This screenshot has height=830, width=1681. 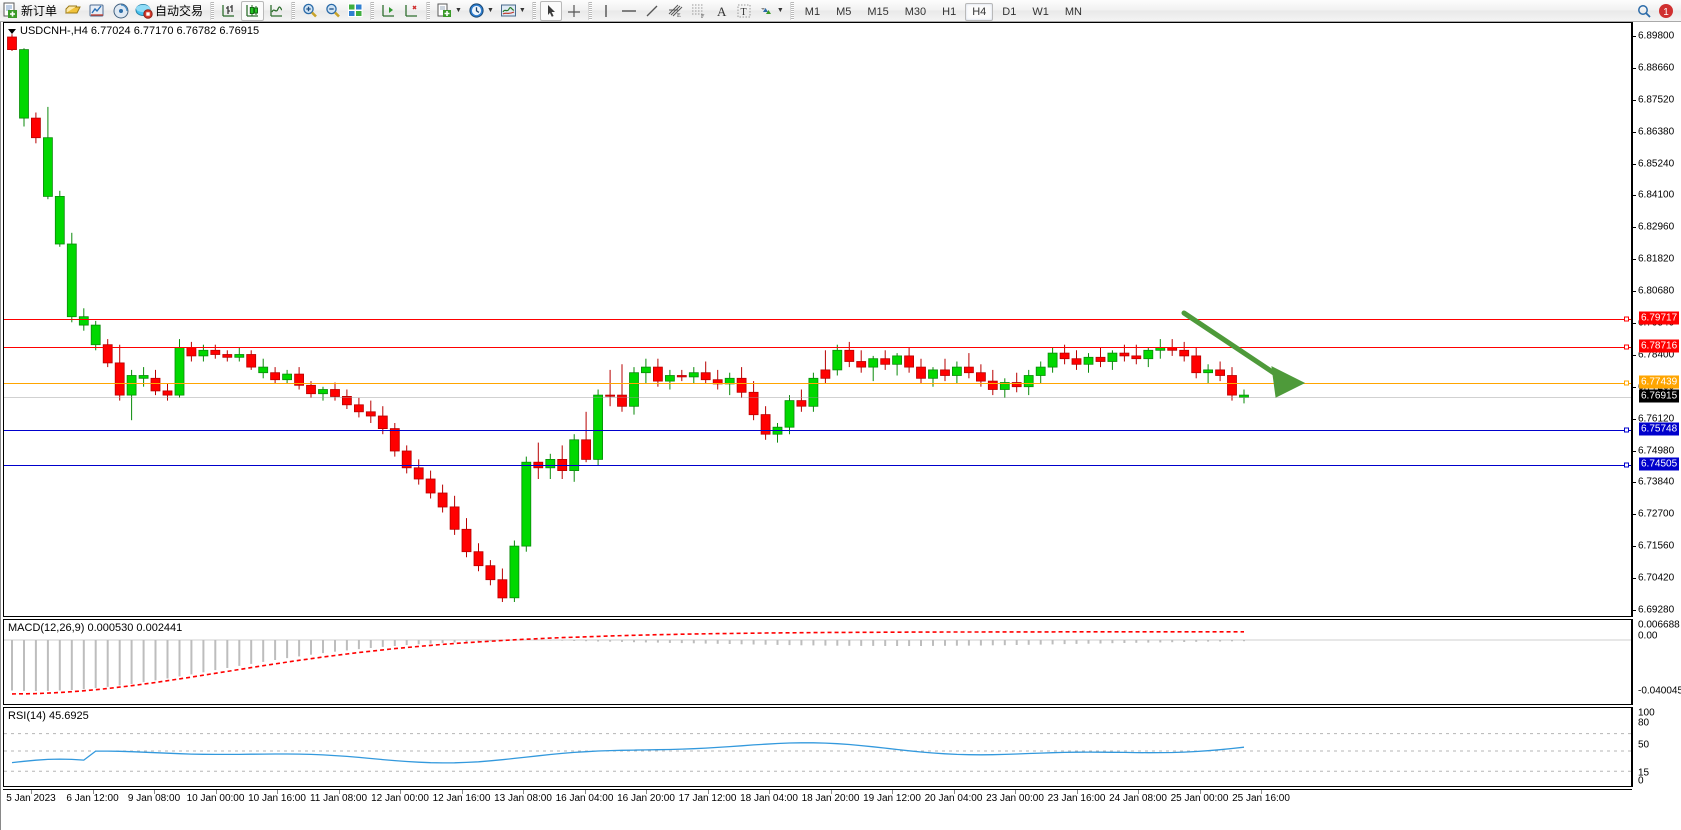 I want to click on cursor-arrow-icon, so click(x=551, y=11).